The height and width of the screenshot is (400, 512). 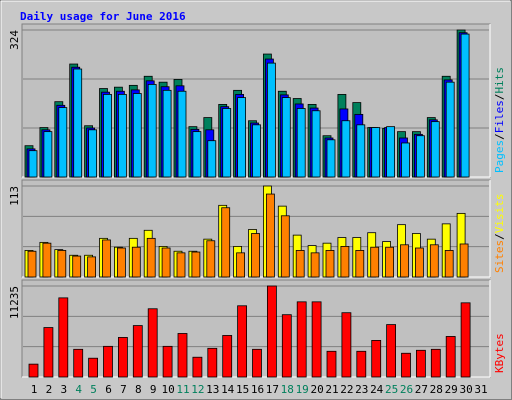 I want to click on x-tick-label: 3, so click(x=63, y=389).